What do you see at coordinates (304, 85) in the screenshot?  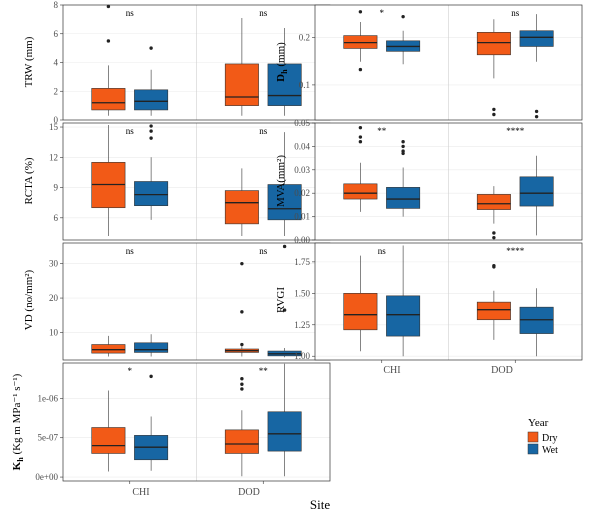 I see `y-tick-label: 0.1` at bounding box center [304, 85].